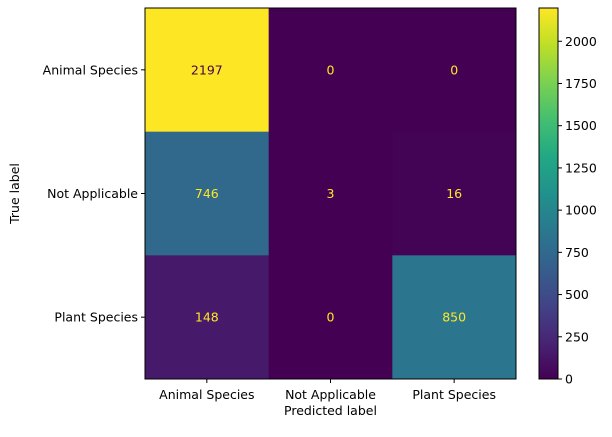 The height and width of the screenshot is (437, 612). I want to click on cell-value-r0-c1: 0, so click(331, 69).